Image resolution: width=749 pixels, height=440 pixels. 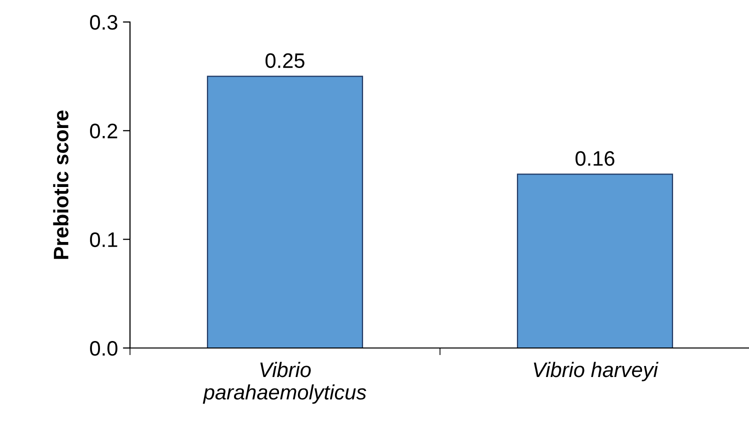 I want to click on x-tick-label: Vibrio harveyi, so click(x=596, y=372).